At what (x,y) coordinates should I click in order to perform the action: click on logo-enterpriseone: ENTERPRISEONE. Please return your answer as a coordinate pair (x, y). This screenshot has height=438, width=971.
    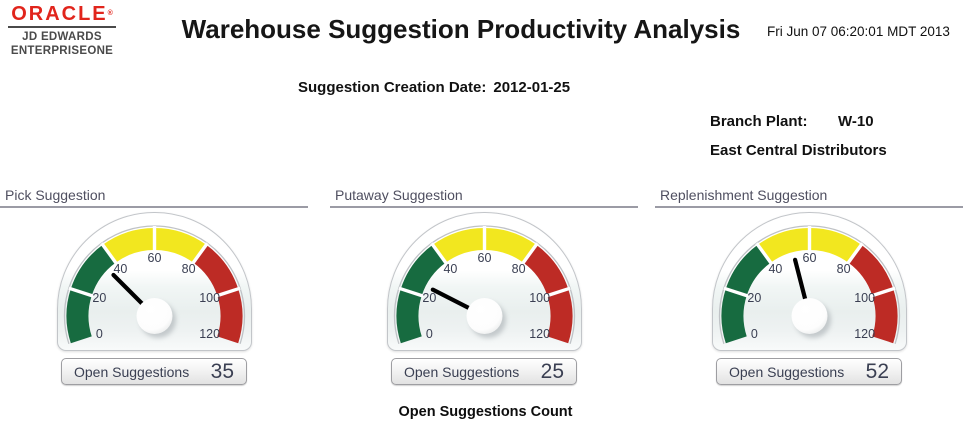
    Looking at the image, I should click on (62, 51).